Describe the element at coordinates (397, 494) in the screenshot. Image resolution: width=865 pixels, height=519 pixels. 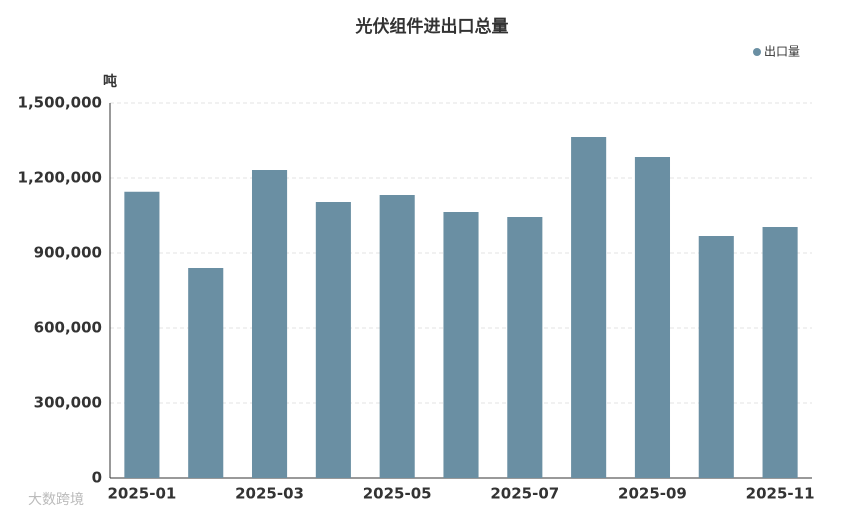
I see `x-tick-label: 2025-05` at that location.